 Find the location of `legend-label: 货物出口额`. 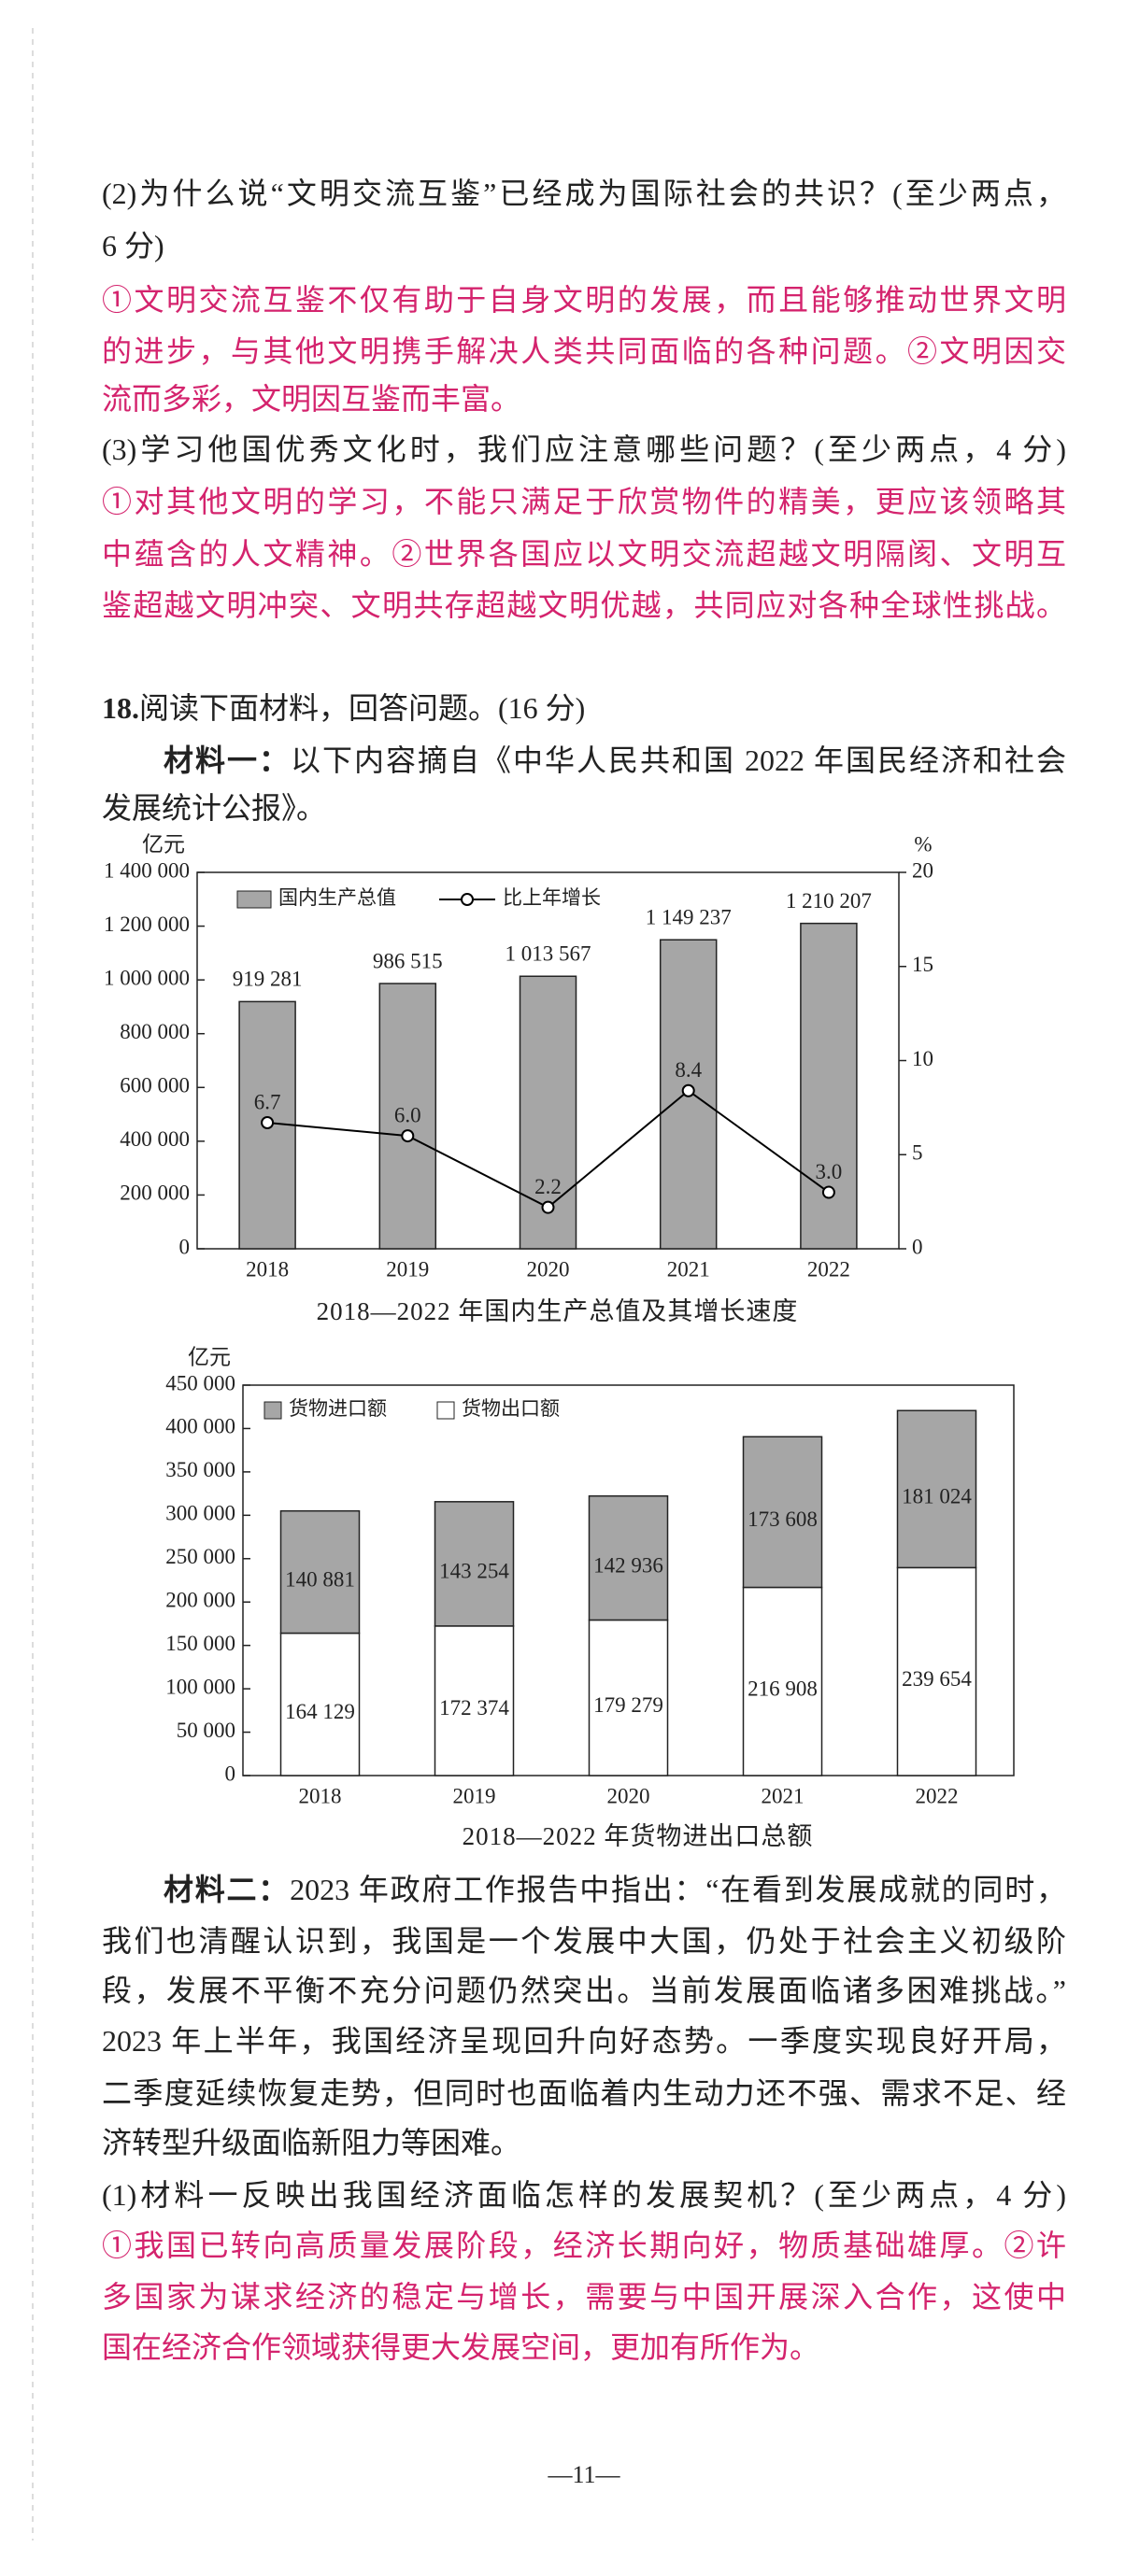

legend-label: 货物出口额 is located at coordinates (511, 1408).